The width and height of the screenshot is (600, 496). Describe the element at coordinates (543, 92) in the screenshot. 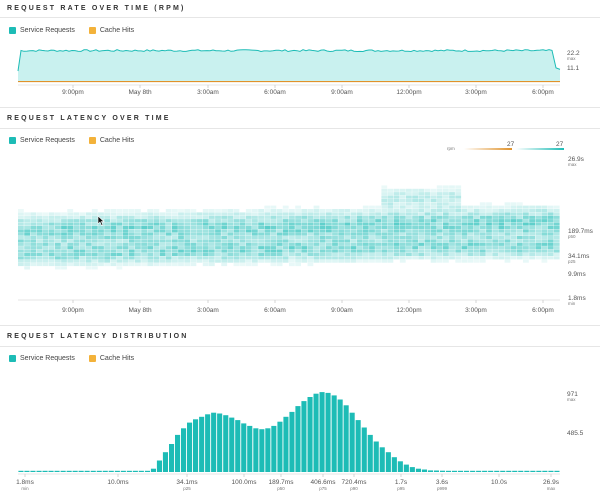

I see `x-tick-label: 6:00pm` at that location.